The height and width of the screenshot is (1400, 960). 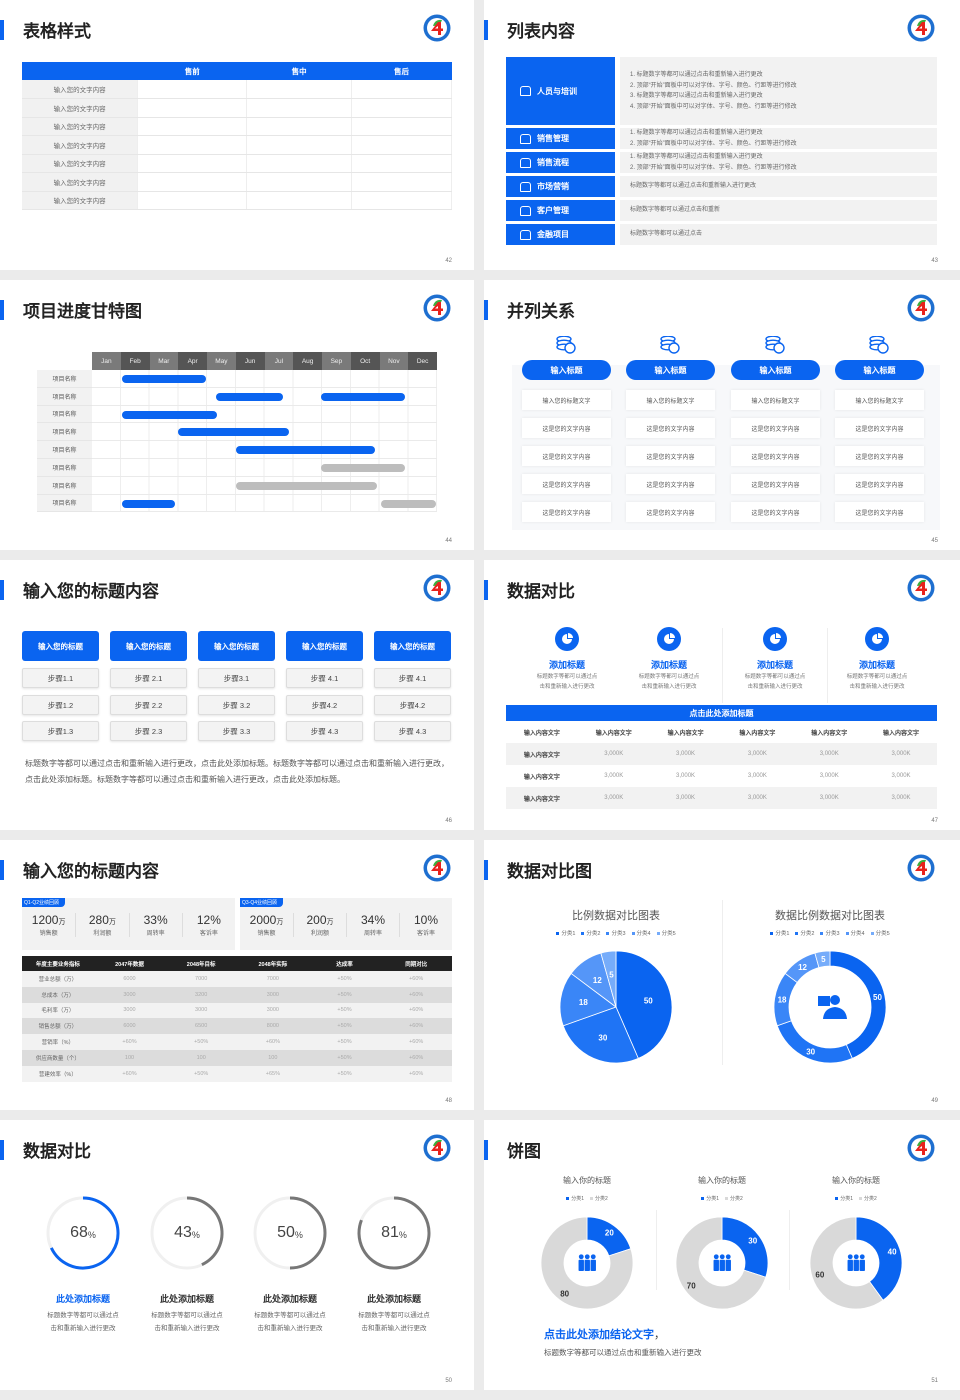 I want to click on list-item-2: 销售管理, so click(x=560, y=138).